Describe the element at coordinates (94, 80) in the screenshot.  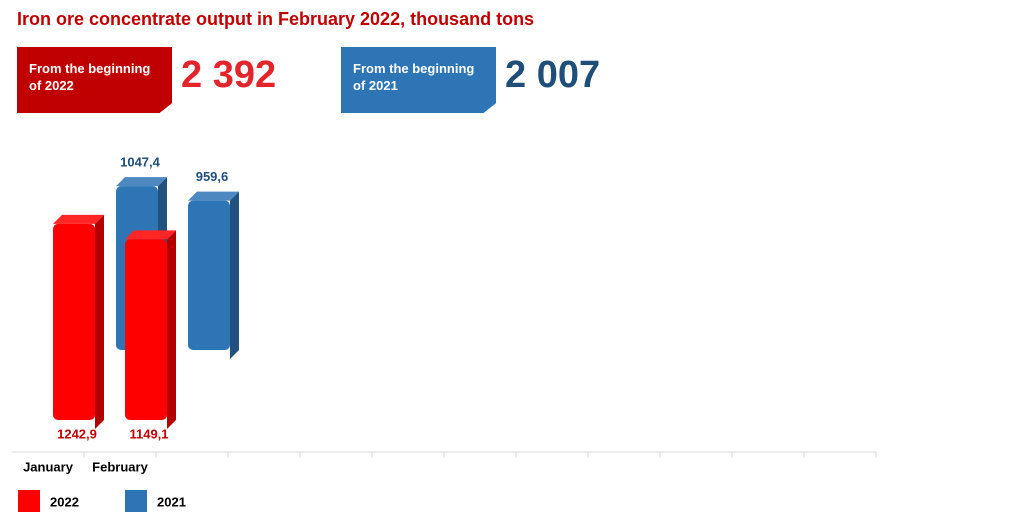
I see `summary-box: From the beginning of 2022` at that location.